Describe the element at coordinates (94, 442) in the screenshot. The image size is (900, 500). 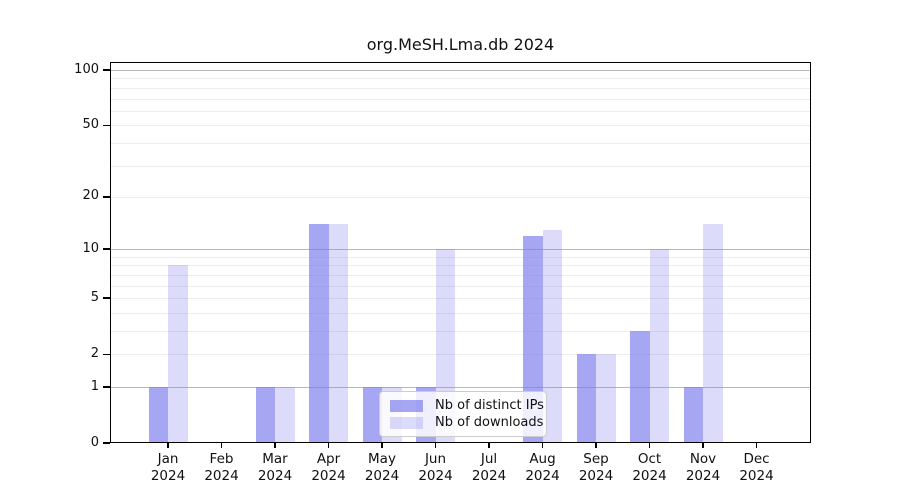
I see `y-tick-label-0: 0` at that location.